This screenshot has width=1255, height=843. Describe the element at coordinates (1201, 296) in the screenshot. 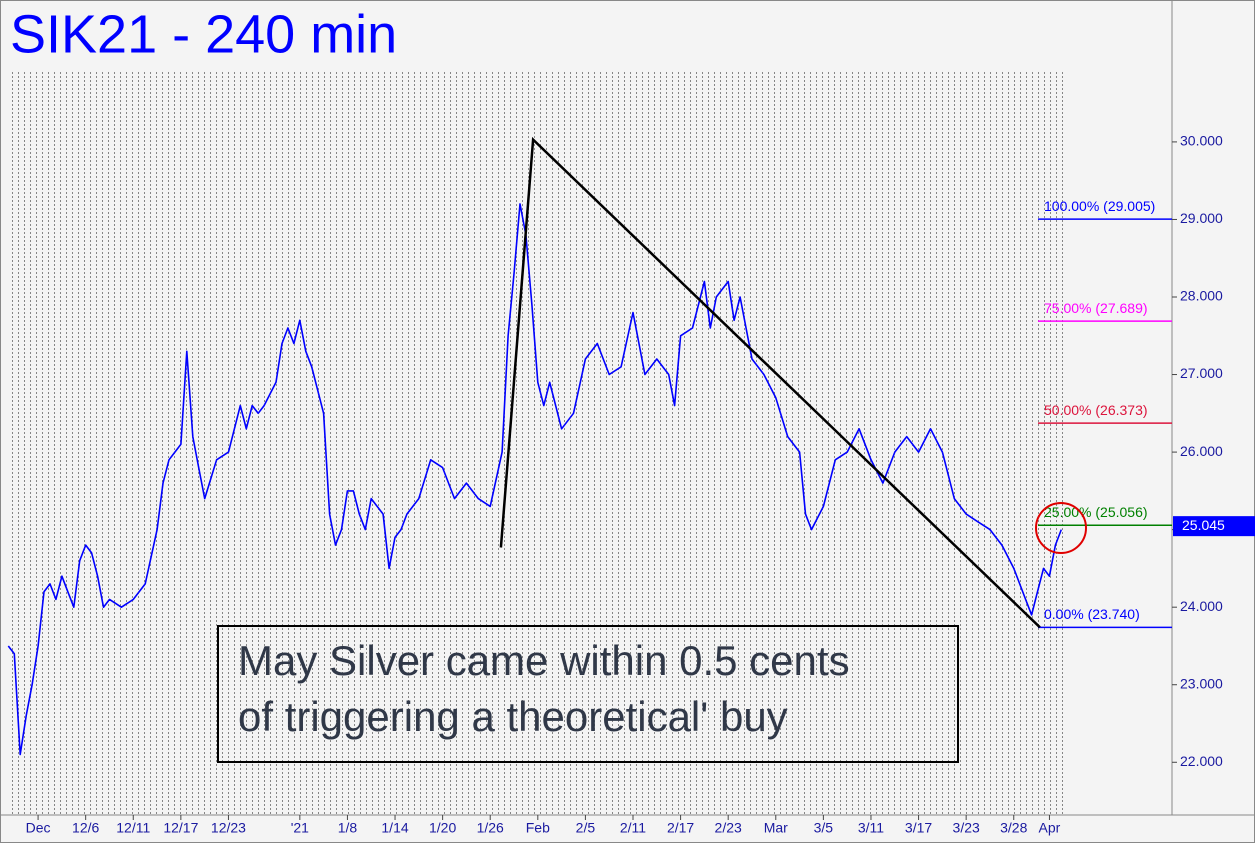

I see `y-tick-label: 28.000` at that location.